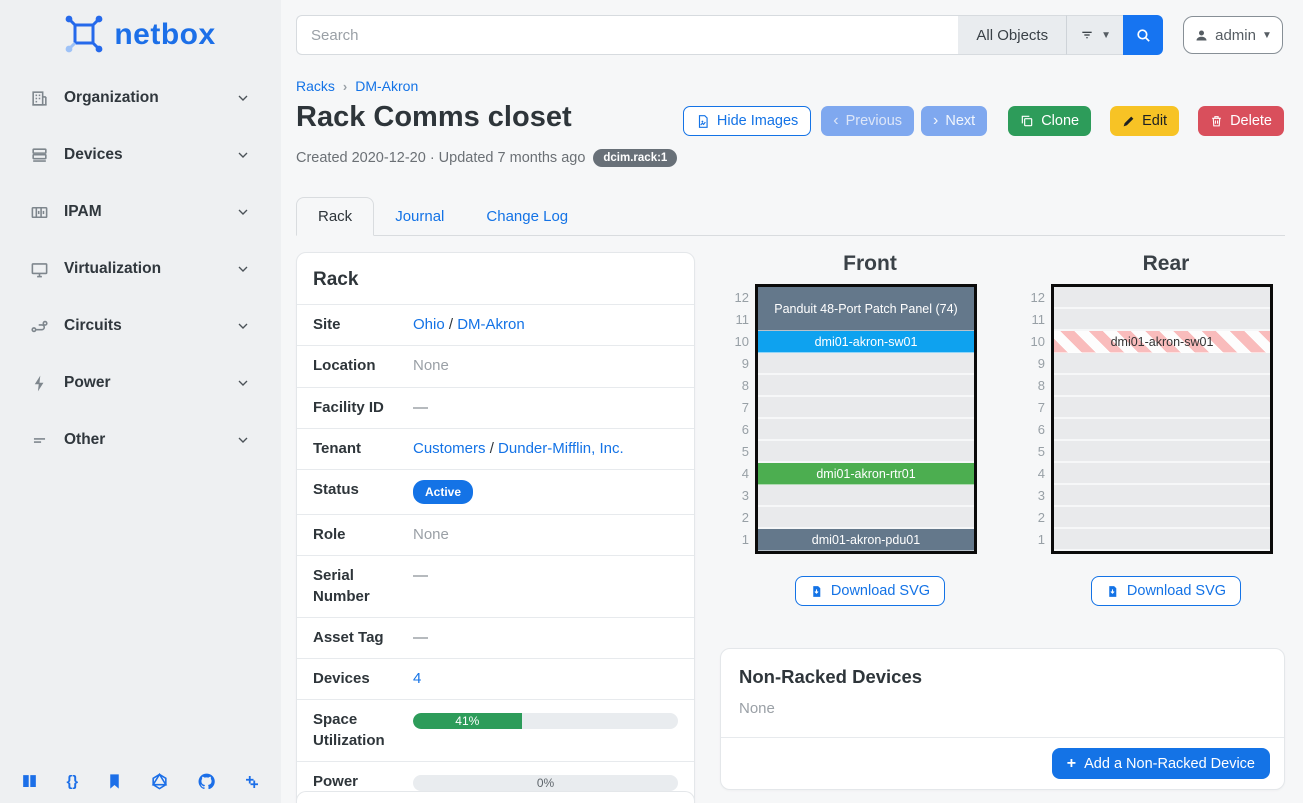  Describe the element at coordinates (140, 326) in the screenshot. I see `sidebar-item-circuits: Circuits` at that location.